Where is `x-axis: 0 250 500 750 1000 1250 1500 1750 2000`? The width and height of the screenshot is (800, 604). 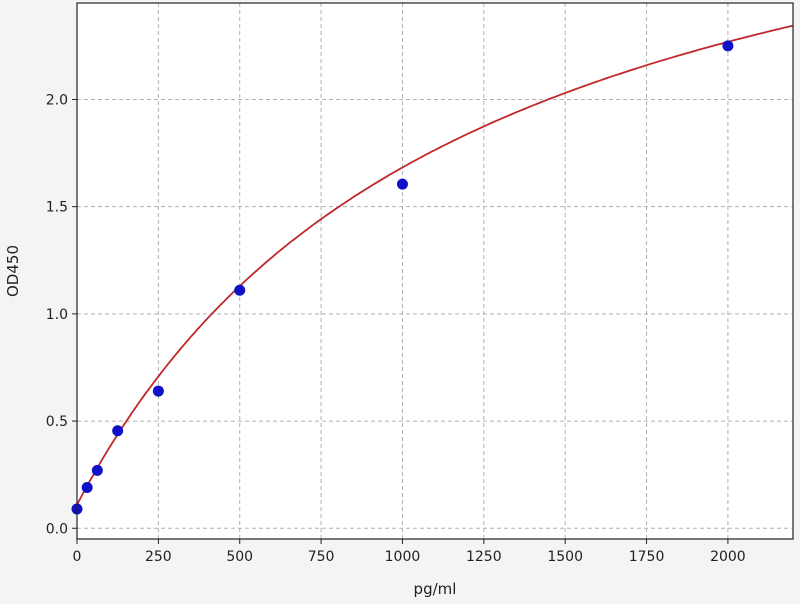 x-axis: 0 250 500 750 1000 1250 1500 1750 2000 is located at coordinates (409, 552).